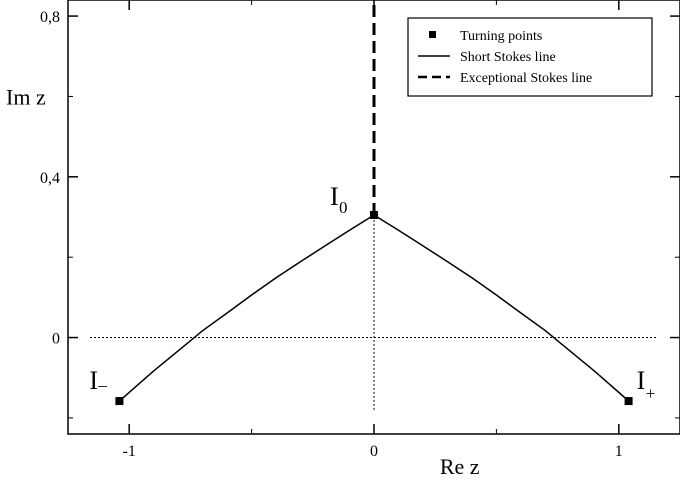 The image size is (680, 482). I want to click on y-tick-label: 0,8, so click(50, 17).